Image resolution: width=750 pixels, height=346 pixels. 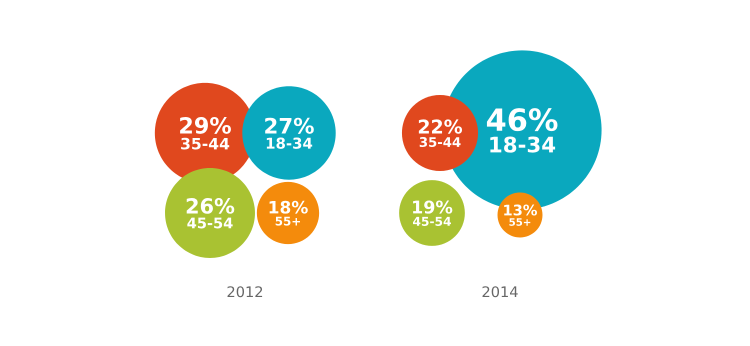 What do you see at coordinates (440, 126) in the screenshot?
I see `data-label: 22%` at bounding box center [440, 126].